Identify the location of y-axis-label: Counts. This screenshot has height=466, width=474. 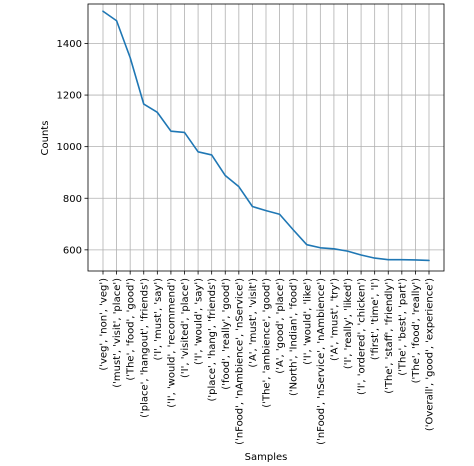
(45, 138).